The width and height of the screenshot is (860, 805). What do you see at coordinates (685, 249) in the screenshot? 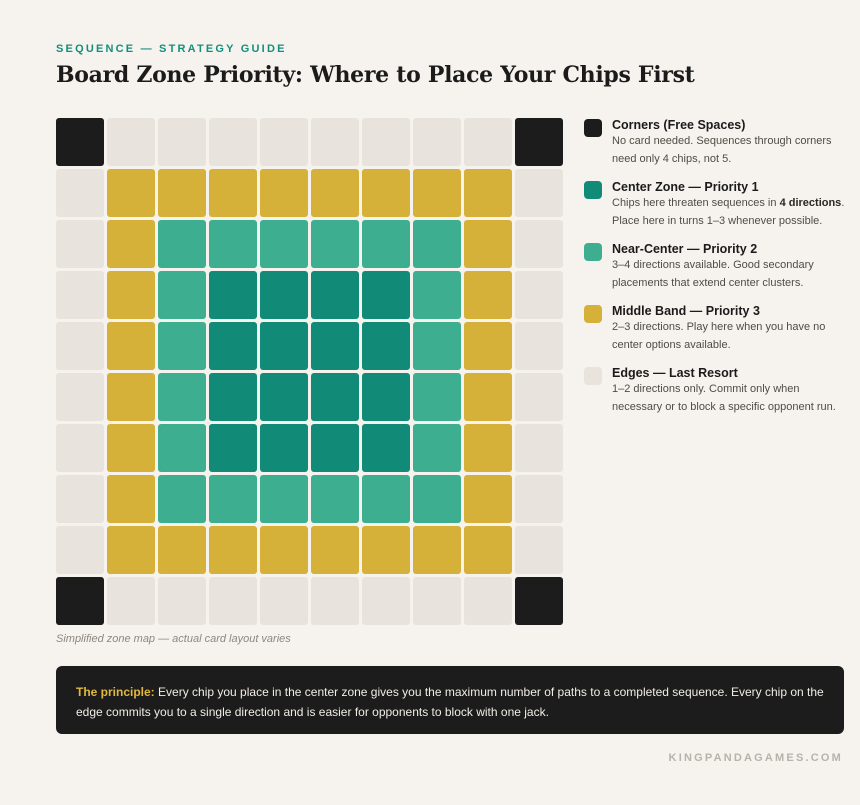
I see `legend-title-near: Near-Center — Priority 2` at bounding box center [685, 249].